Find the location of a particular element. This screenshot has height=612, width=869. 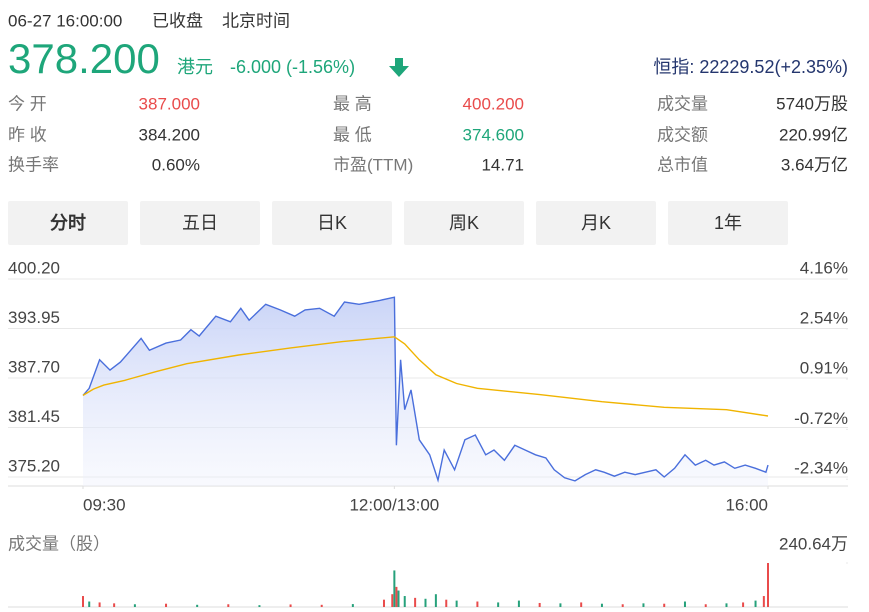

y2-tick-label: 4.16% is located at coordinates (824, 267).